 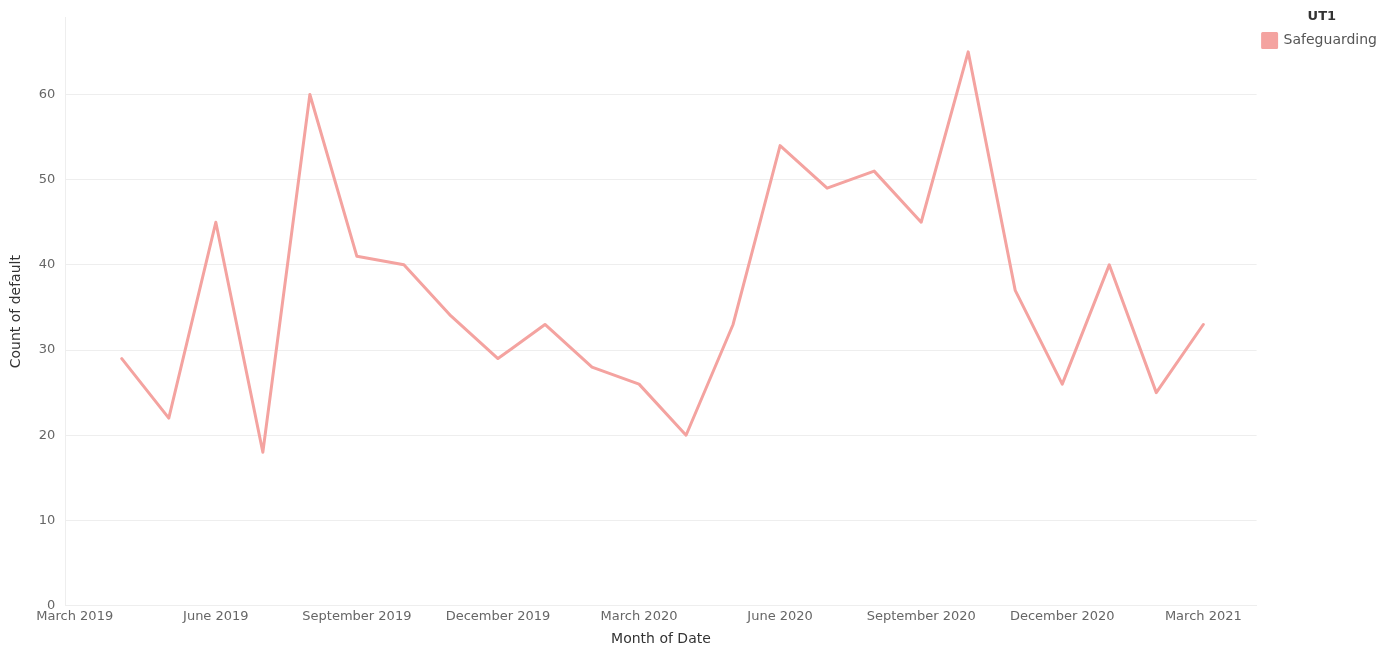 I want to click on x-tick-label: December 2020, so click(x=1062, y=615).